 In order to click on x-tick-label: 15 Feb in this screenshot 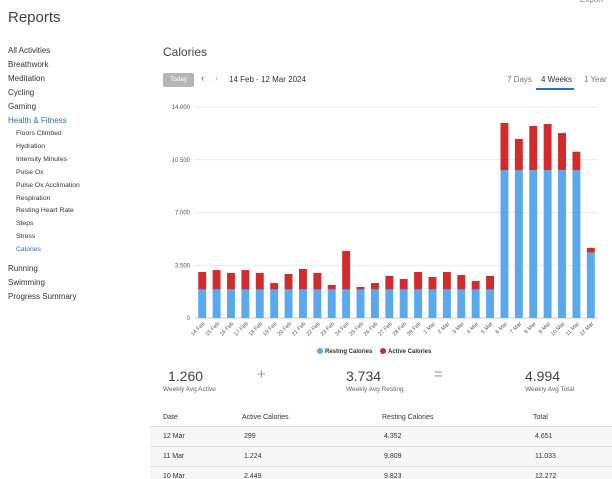, I will do `click(213, 329)`.